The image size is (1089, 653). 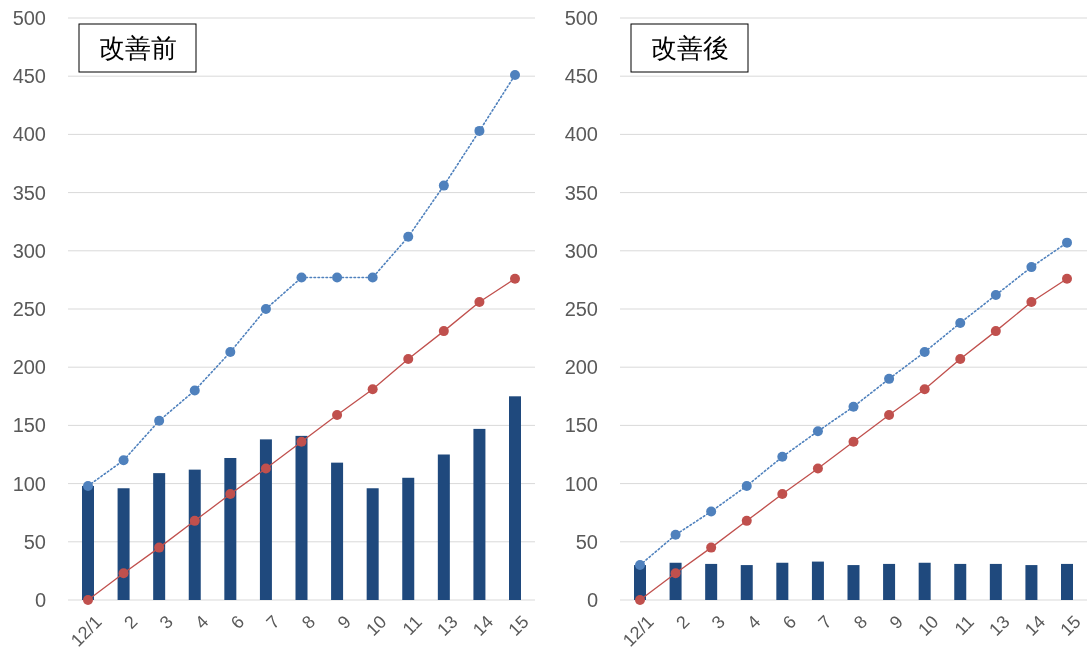 What do you see at coordinates (581, 483) in the screenshot?
I see `y-tick-label: 100` at bounding box center [581, 483].